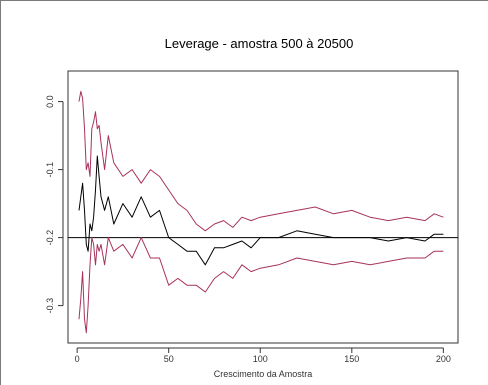 The height and width of the screenshot is (385, 488). Describe the element at coordinates (50, 238) in the screenshot. I see `y-tick-label: -0.2` at that location.